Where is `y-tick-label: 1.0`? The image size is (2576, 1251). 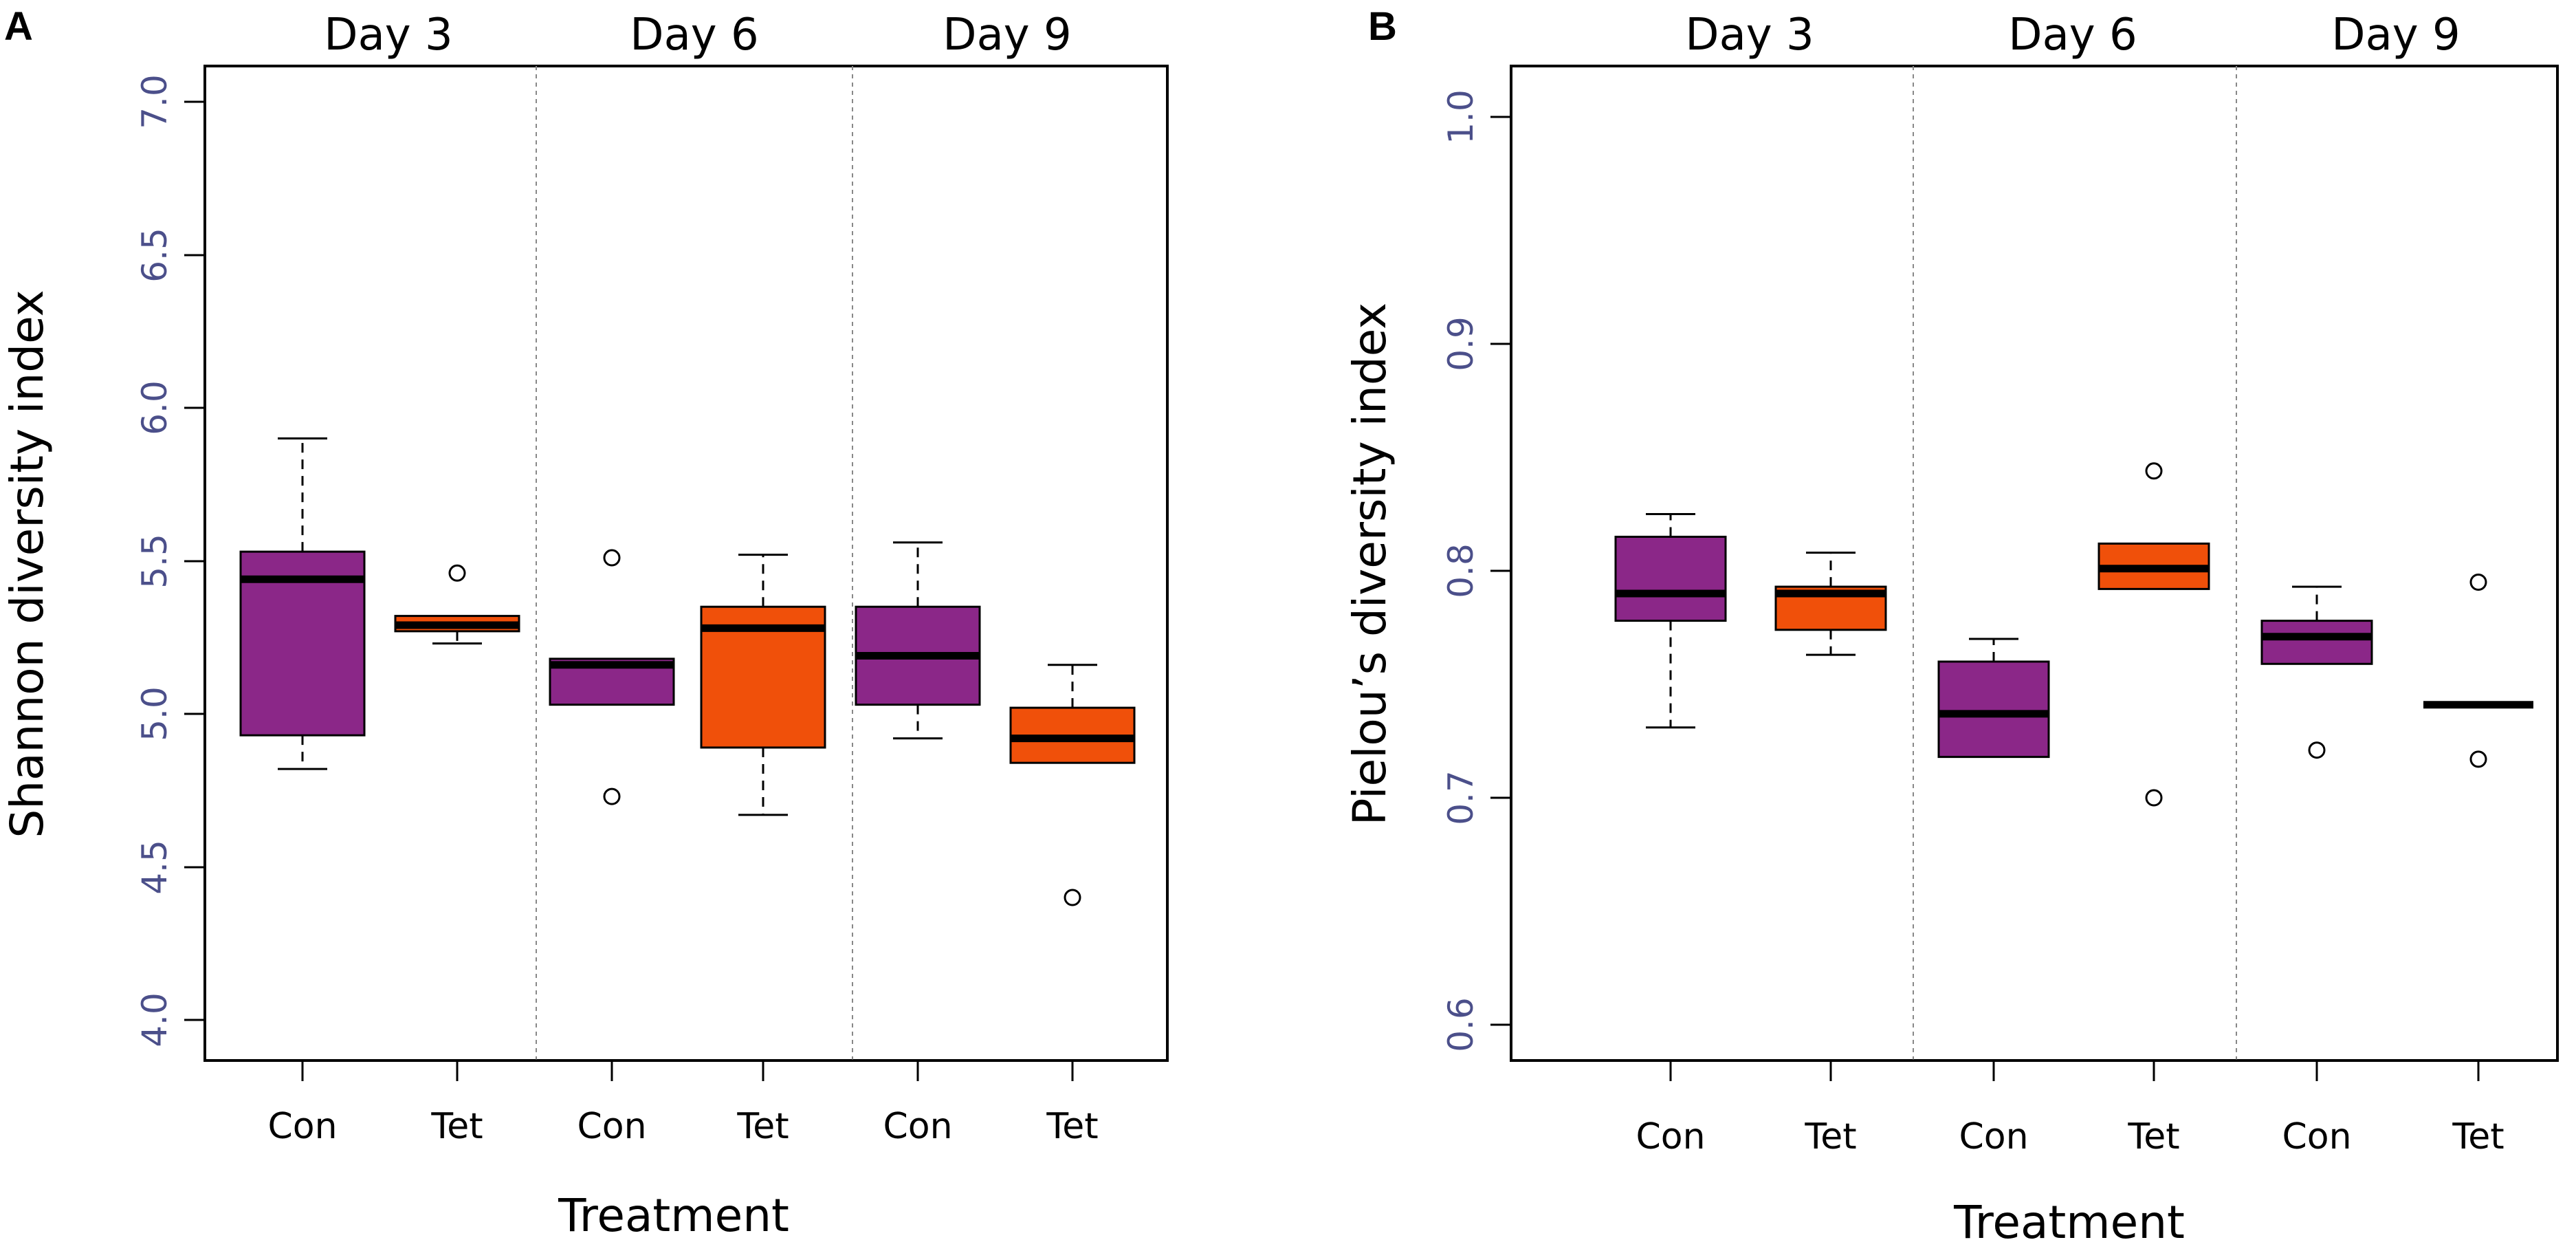 y-tick-label: 1.0 is located at coordinates (1461, 116).